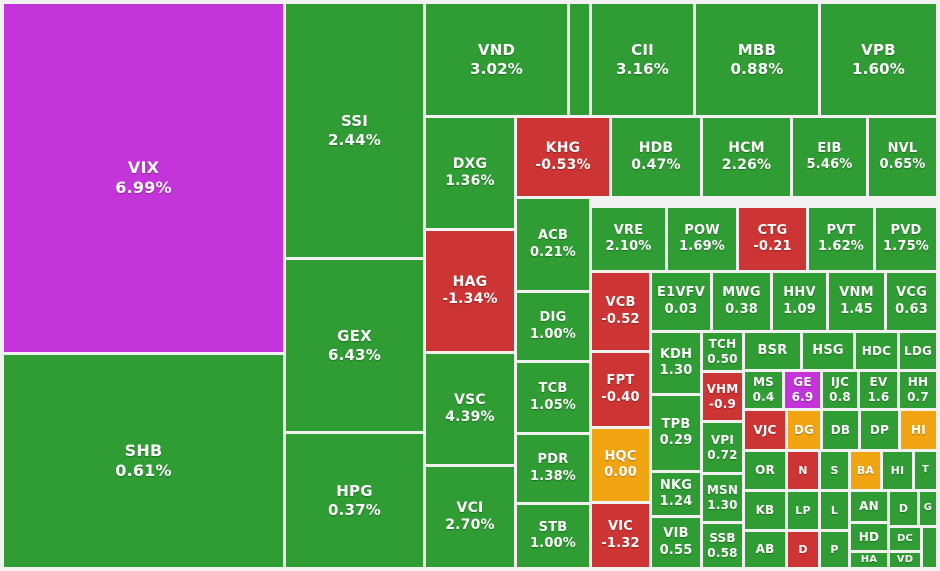 This screenshot has width=940, height=571. Describe the element at coordinates (869, 560) in the screenshot. I see `cell-ha: HA` at that location.